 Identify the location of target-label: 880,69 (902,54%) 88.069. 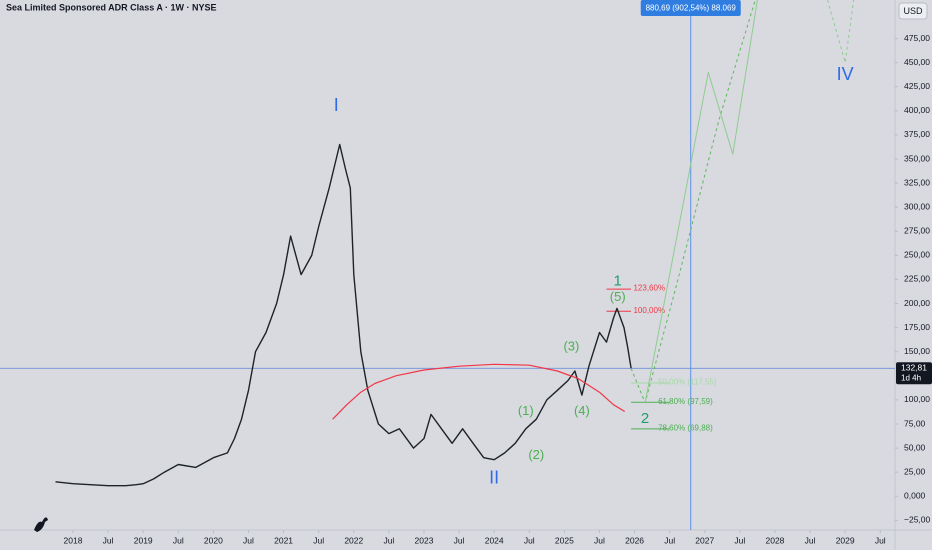
(691, 8).